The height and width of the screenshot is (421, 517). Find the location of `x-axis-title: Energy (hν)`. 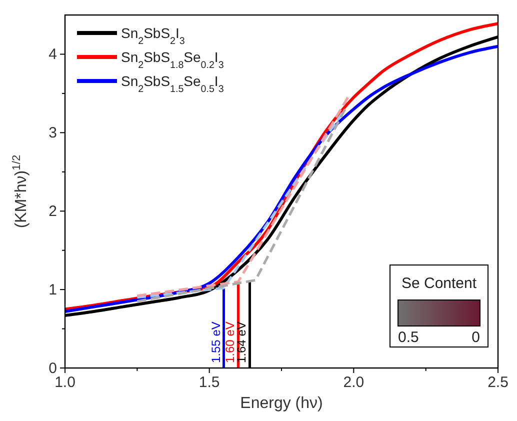

x-axis-title: Energy (hν) is located at coordinates (281, 403).